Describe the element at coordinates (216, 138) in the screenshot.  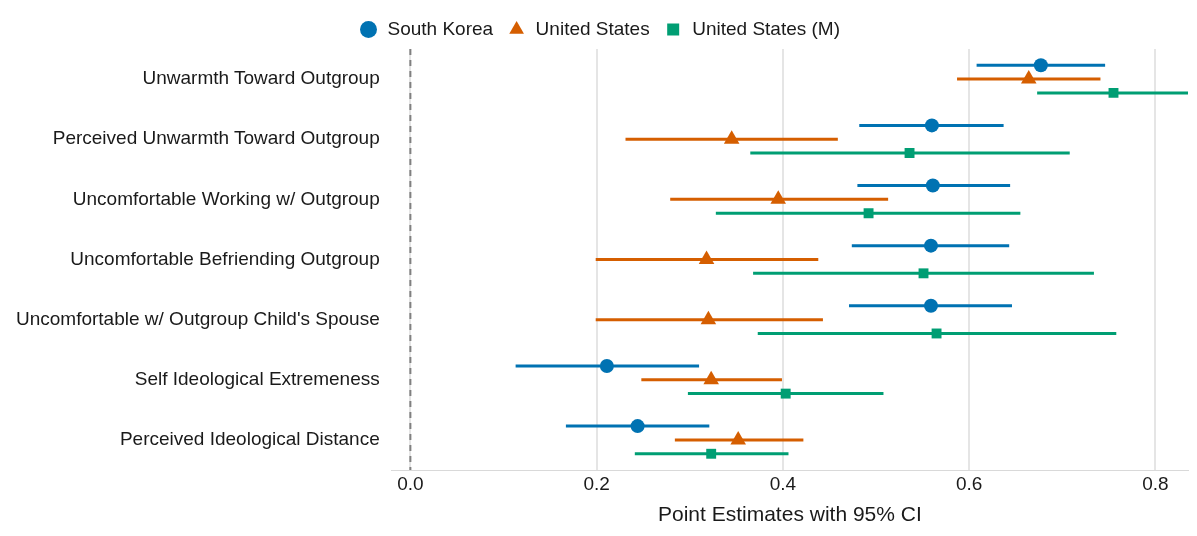
I see `y-tick-label: Perceived Unwarmth Toward Outgroup` at that location.